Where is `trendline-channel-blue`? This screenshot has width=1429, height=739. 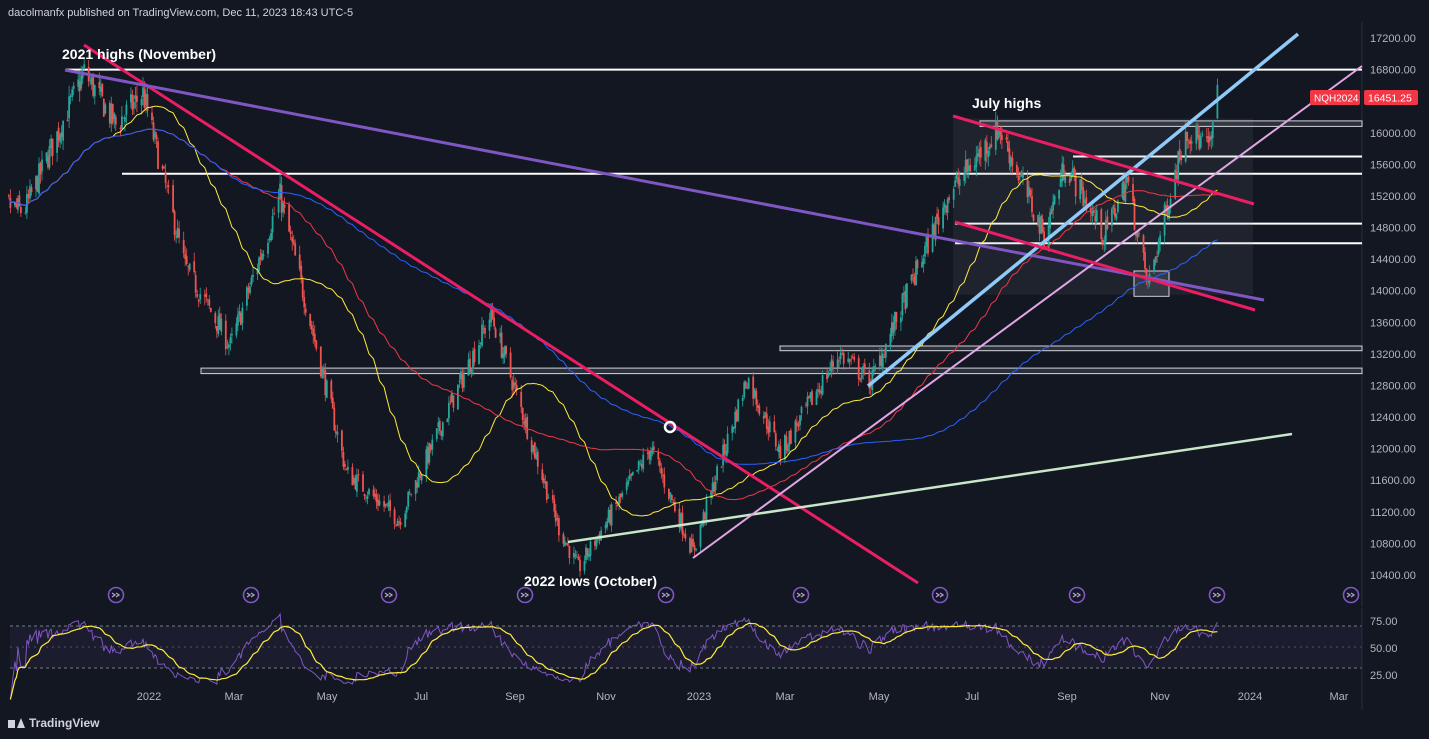 trendline-channel-blue is located at coordinates (1083, 210).